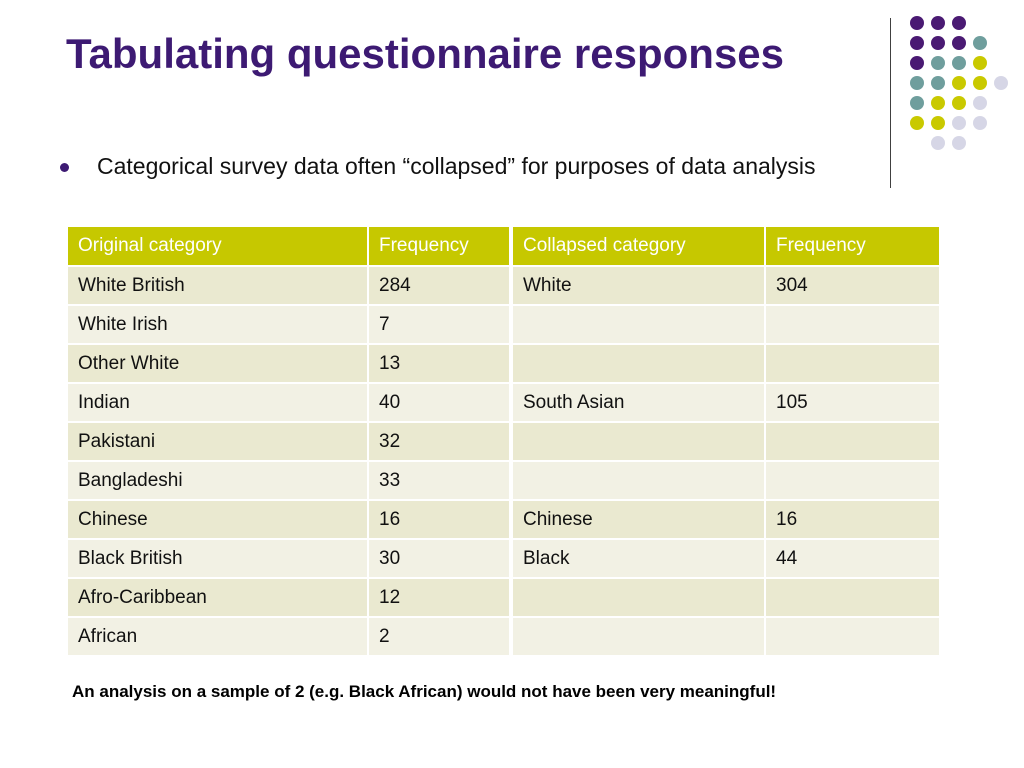 The width and height of the screenshot is (1024, 768). Describe the element at coordinates (851, 247) in the screenshot. I see `header-collapsed-frequency: Frequency` at that location.